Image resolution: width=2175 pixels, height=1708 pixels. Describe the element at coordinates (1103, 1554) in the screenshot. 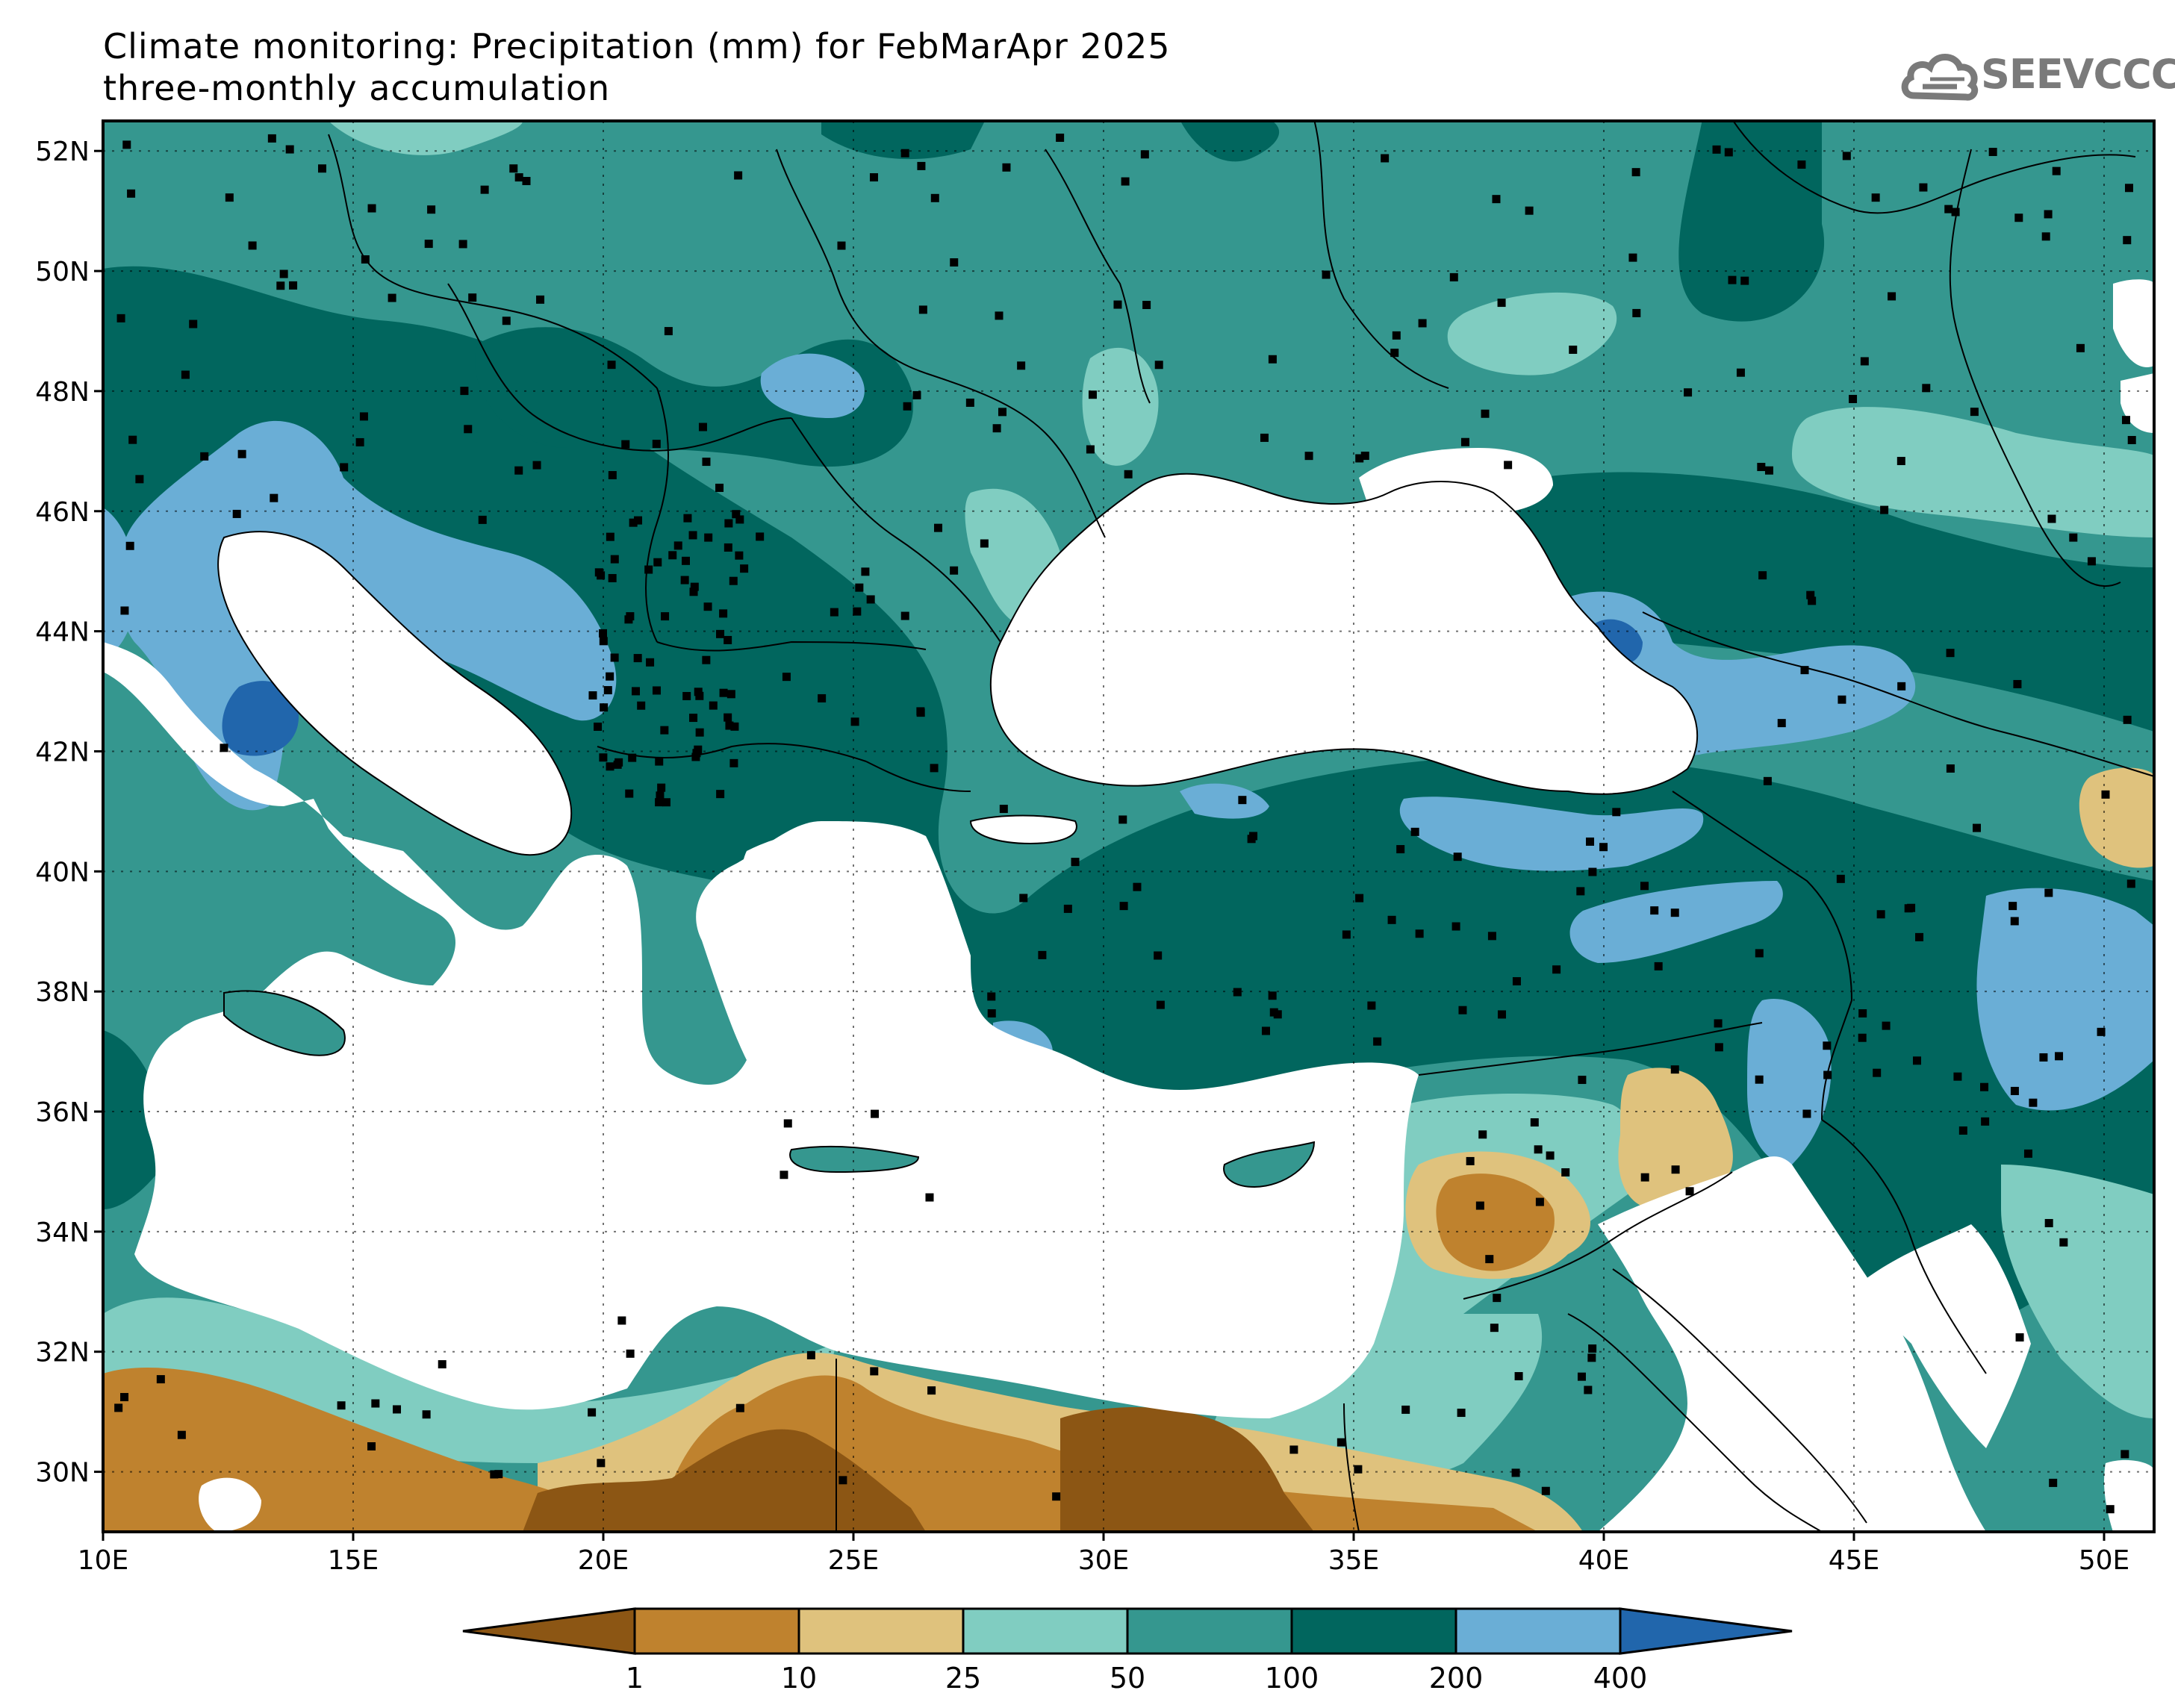

I see `longitude-labels: 10E 15E 20E 25E 30E 35E 40E 45E 50E` at that location.